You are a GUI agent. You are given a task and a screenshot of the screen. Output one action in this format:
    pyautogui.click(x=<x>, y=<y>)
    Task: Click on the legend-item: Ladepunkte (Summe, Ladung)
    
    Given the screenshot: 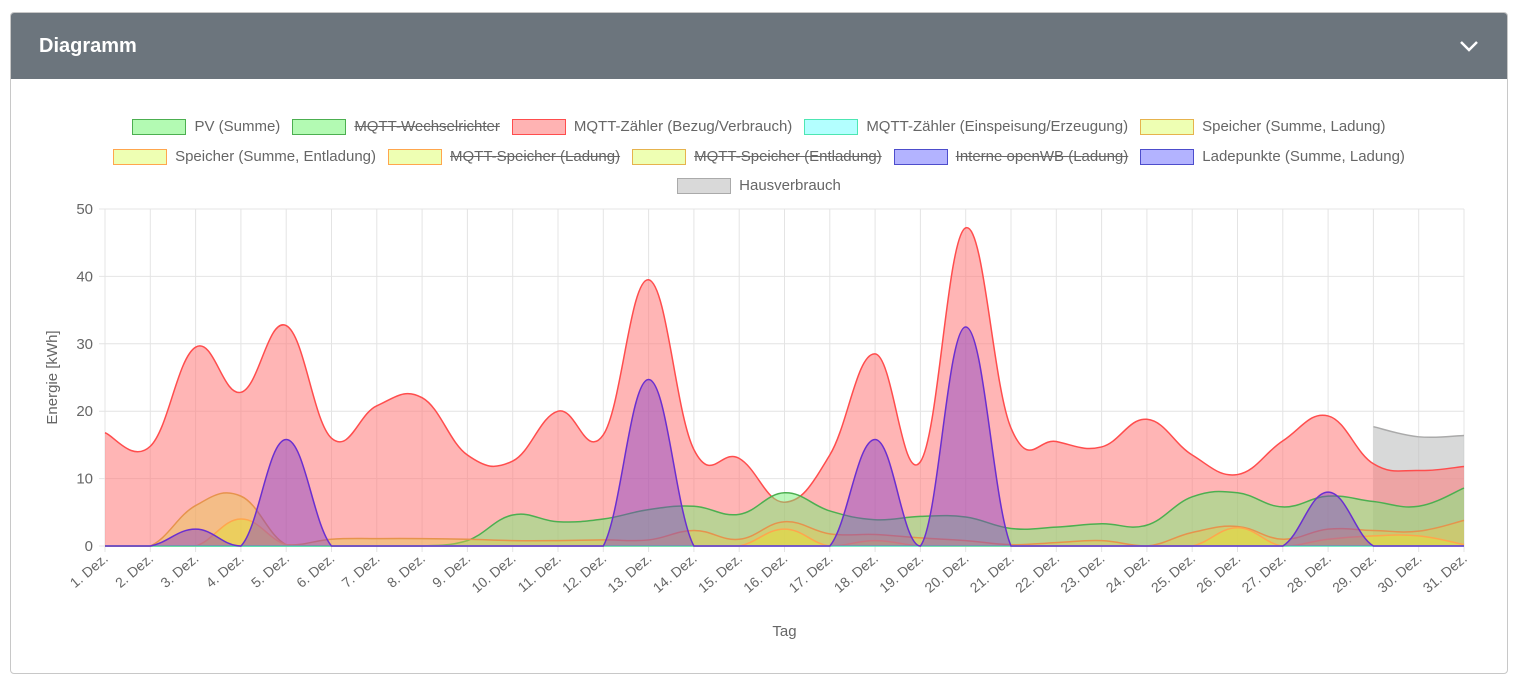 What is the action you would take?
    pyautogui.click(x=1272, y=156)
    